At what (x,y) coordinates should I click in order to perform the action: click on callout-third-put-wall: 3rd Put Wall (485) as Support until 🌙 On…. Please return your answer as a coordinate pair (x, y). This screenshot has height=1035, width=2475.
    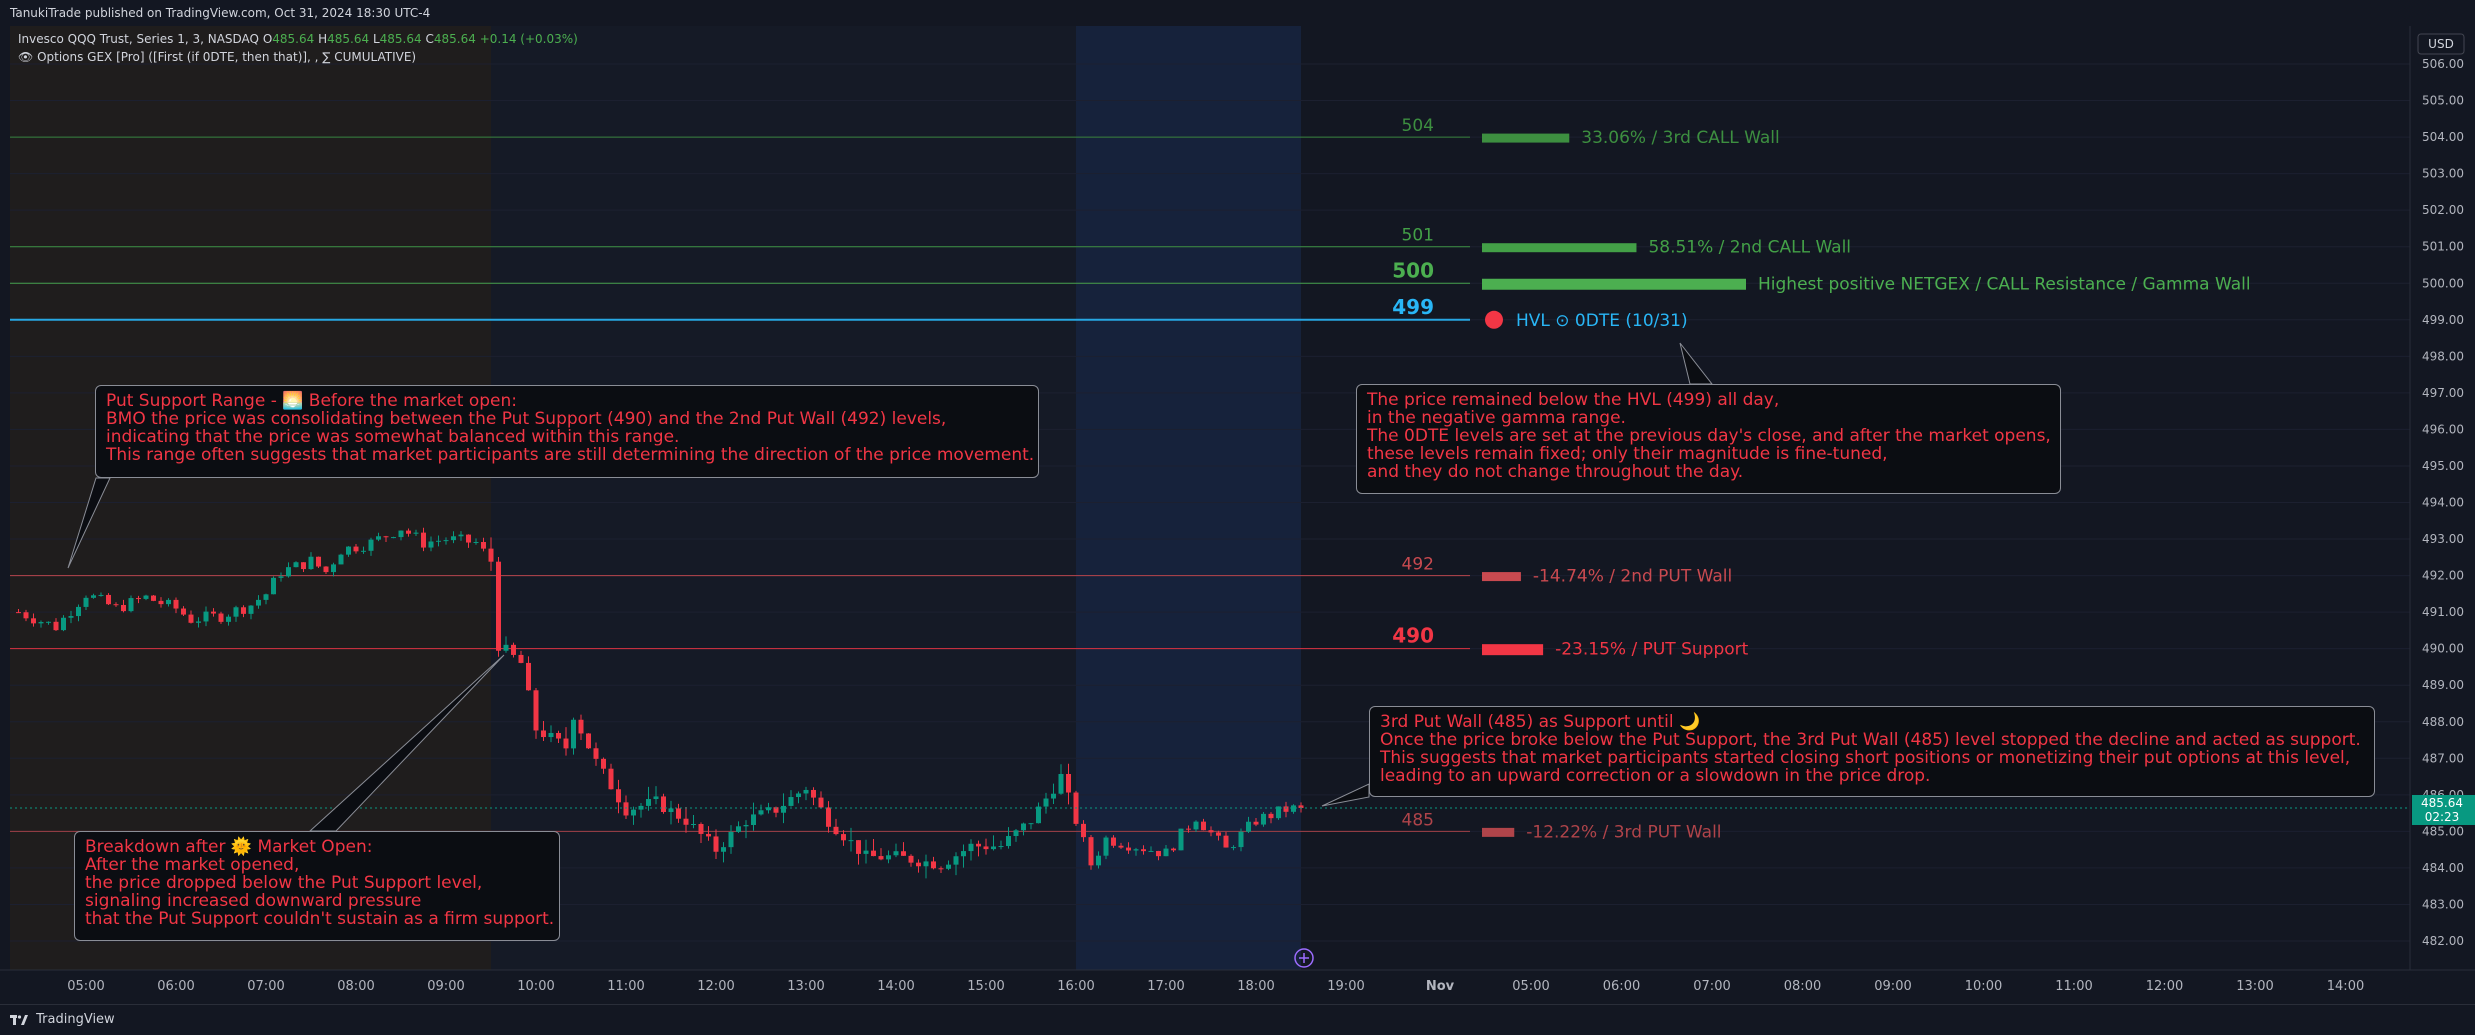
    Looking at the image, I should click on (1872, 751).